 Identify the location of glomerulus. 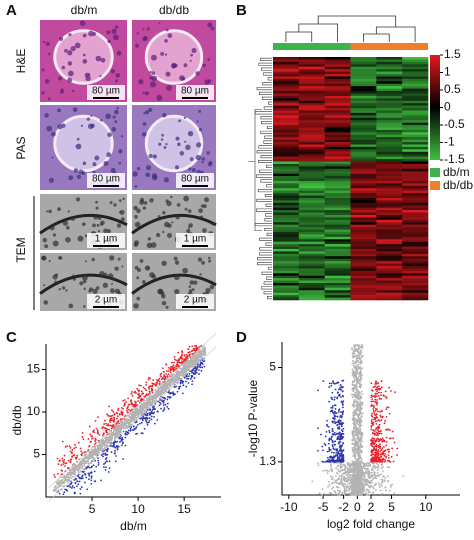
(174, 143).